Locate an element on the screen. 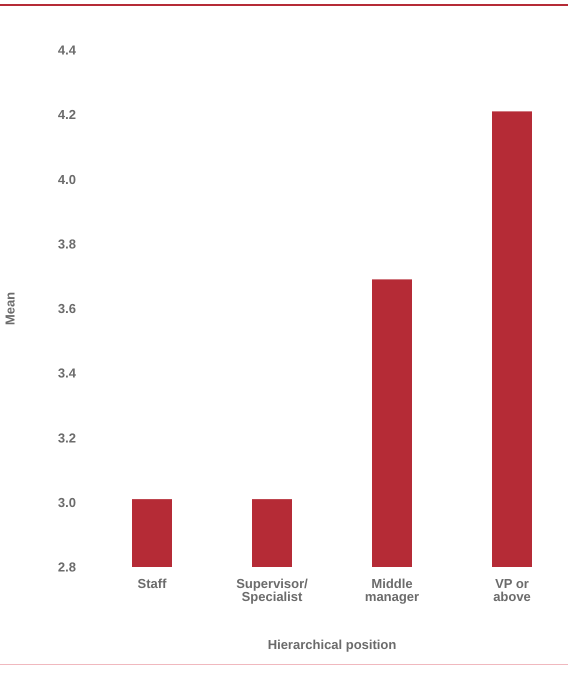 This screenshot has height=693, width=573. y-tick-label: 3.4 is located at coordinates (67, 373).